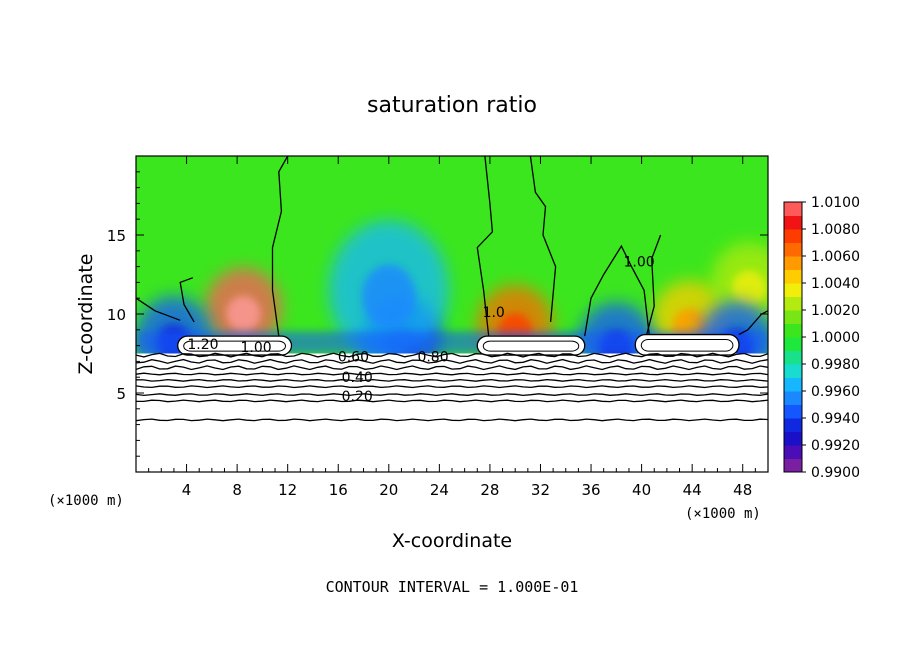 This screenshot has width=904, height=654. I want to click on colorbar-tick-label: 1.0080, so click(835, 230).